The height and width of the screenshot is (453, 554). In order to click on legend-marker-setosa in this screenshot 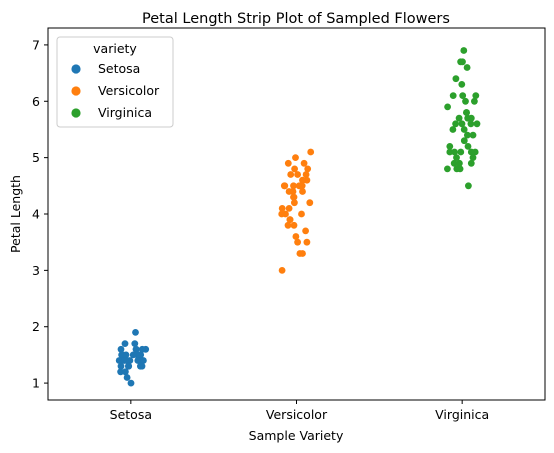, I will do `click(76, 69)`.